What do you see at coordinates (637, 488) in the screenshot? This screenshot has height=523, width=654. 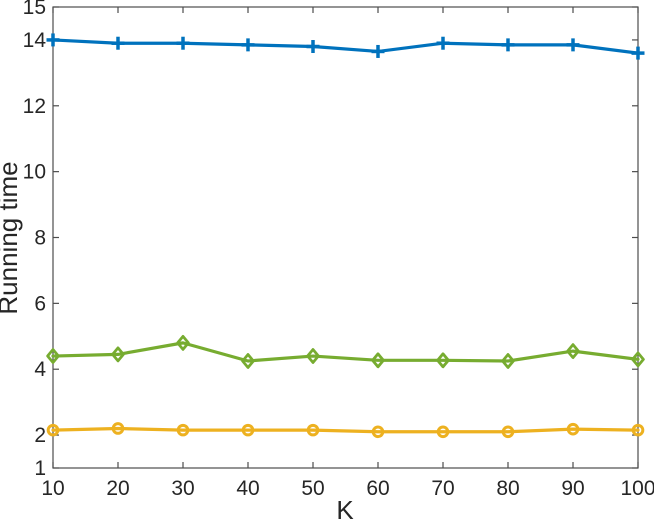 I see `x-tick-label: 100` at bounding box center [637, 488].